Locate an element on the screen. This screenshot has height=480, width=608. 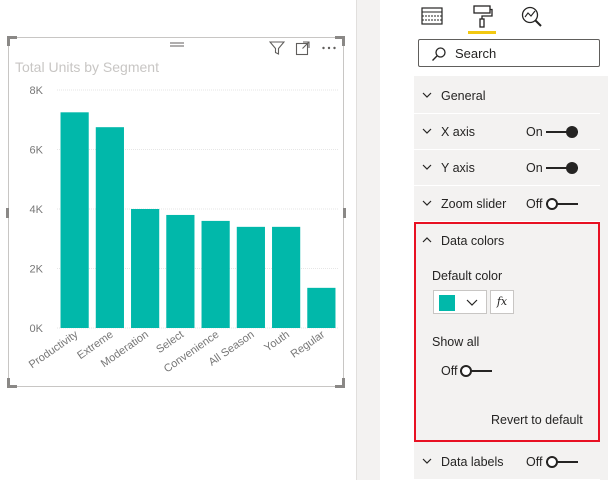
format-search-input: Search is located at coordinates (509, 53).